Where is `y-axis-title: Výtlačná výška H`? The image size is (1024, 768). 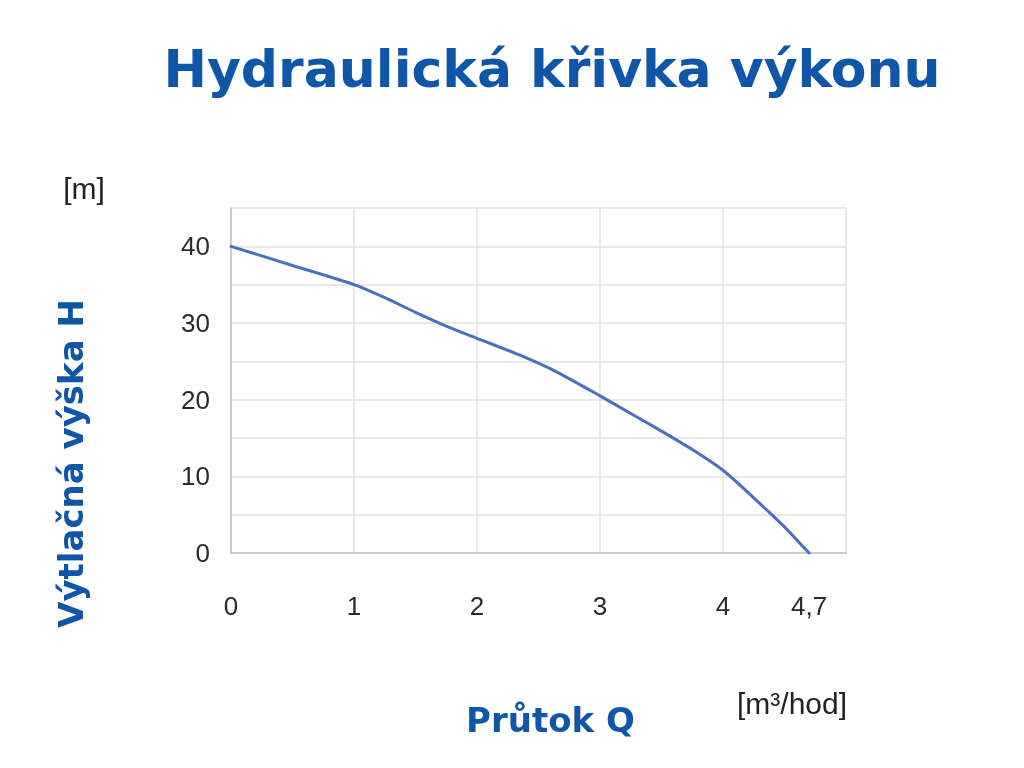
y-axis-title: Výtlačná výška H is located at coordinates (71, 463).